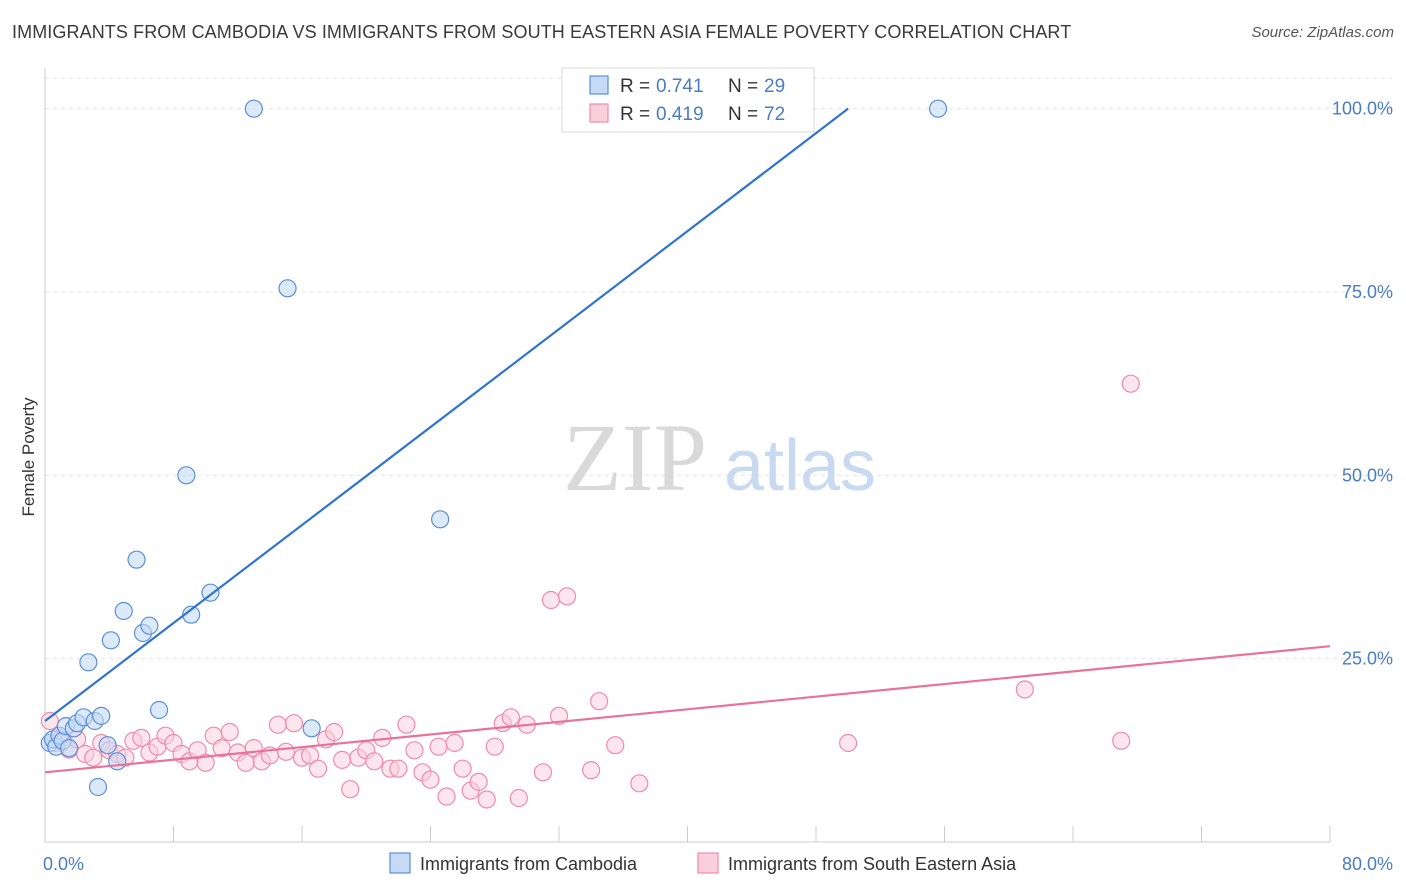  What do you see at coordinates (1367, 475) in the screenshot?
I see `y-tick-label-1: 50.0%` at bounding box center [1367, 475].